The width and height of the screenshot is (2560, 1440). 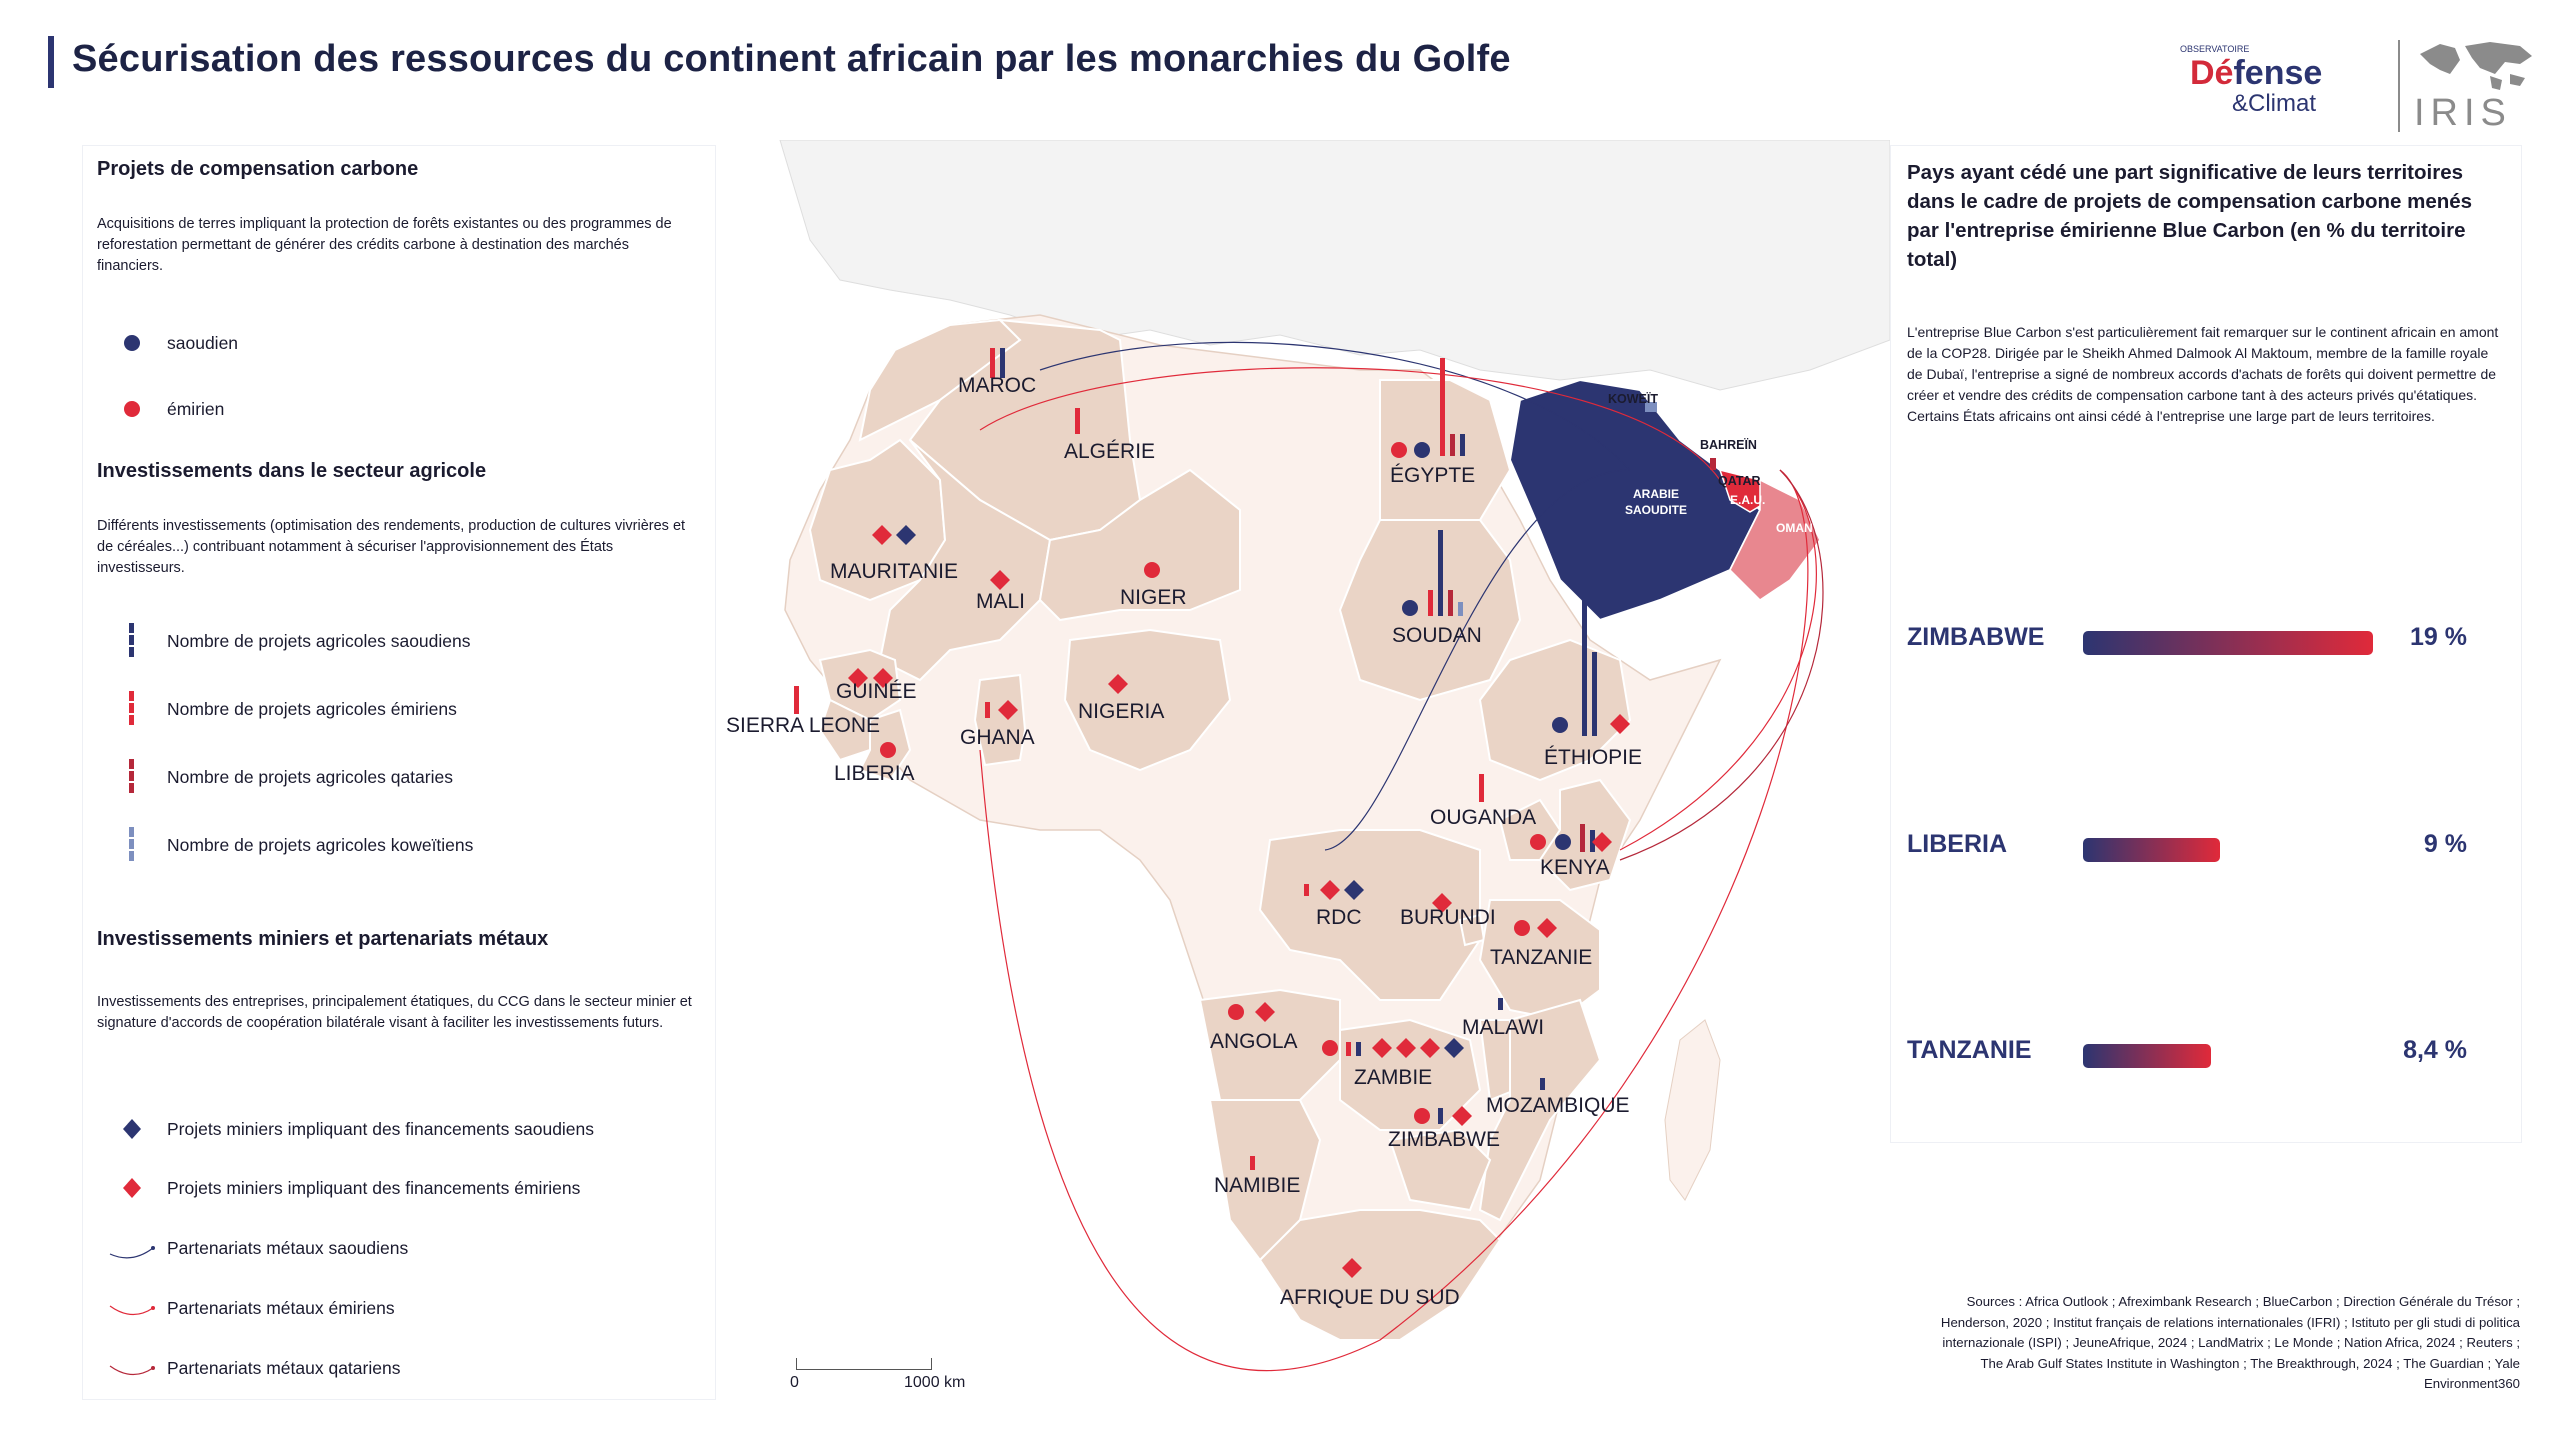 What do you see at coordinates (258, 169) in the screenshot?
I see `legend-section-title-carbon: Projets de compensation carbone` at bounding box center [258, 169].